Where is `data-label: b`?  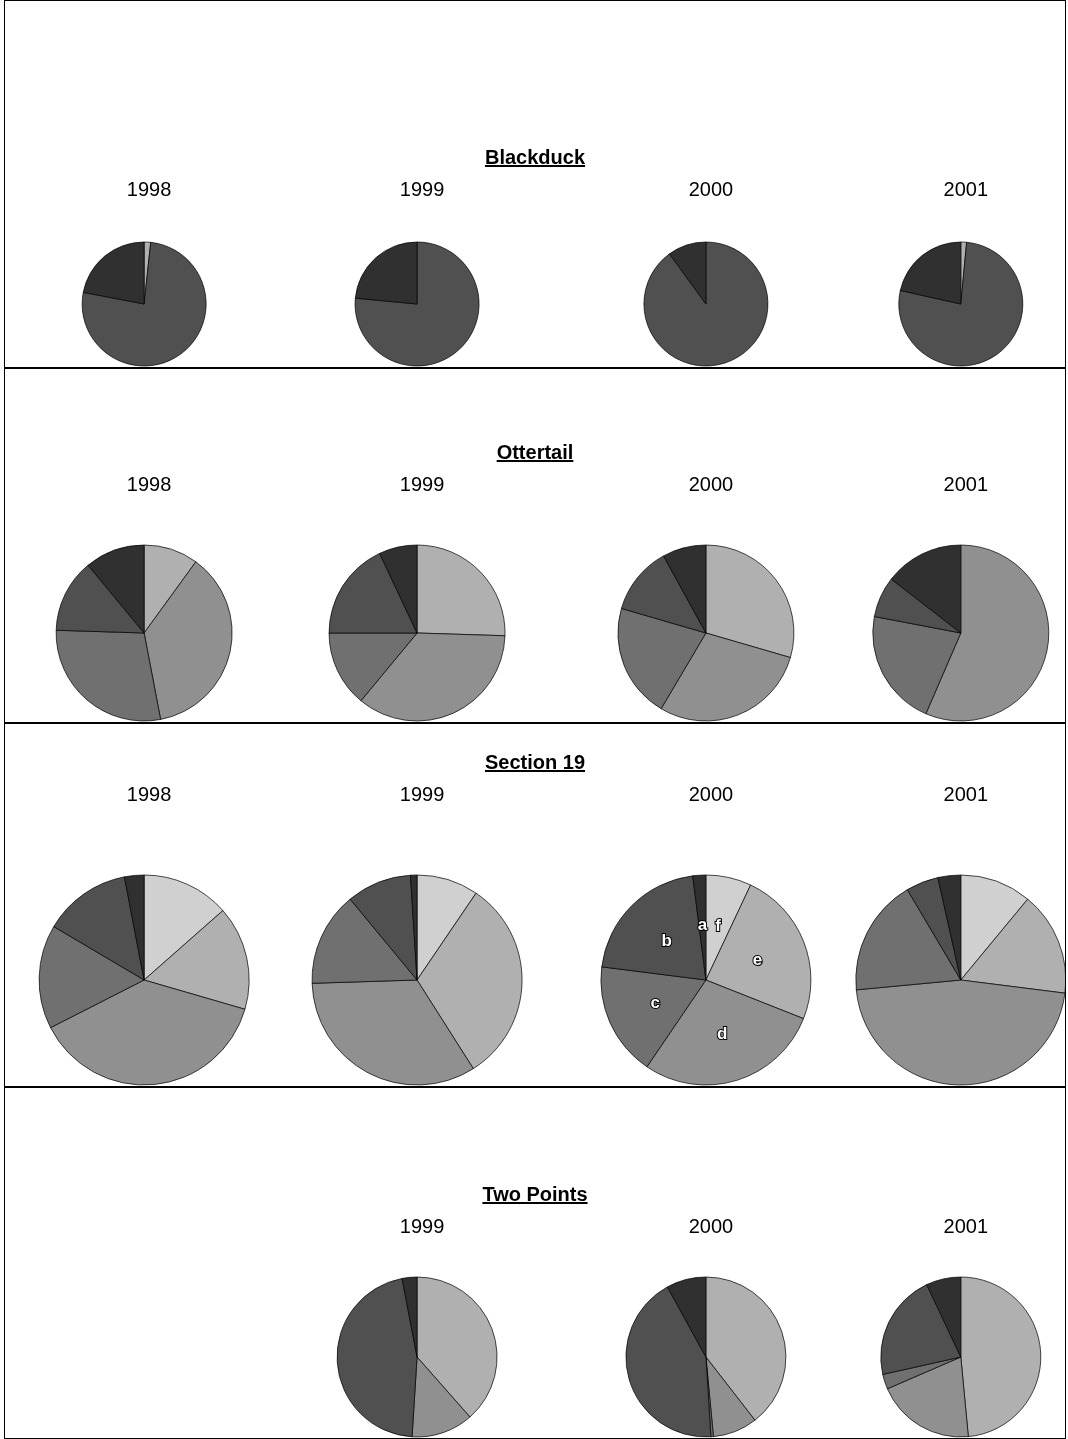
data-label: b is located at coordinates (666, 941).